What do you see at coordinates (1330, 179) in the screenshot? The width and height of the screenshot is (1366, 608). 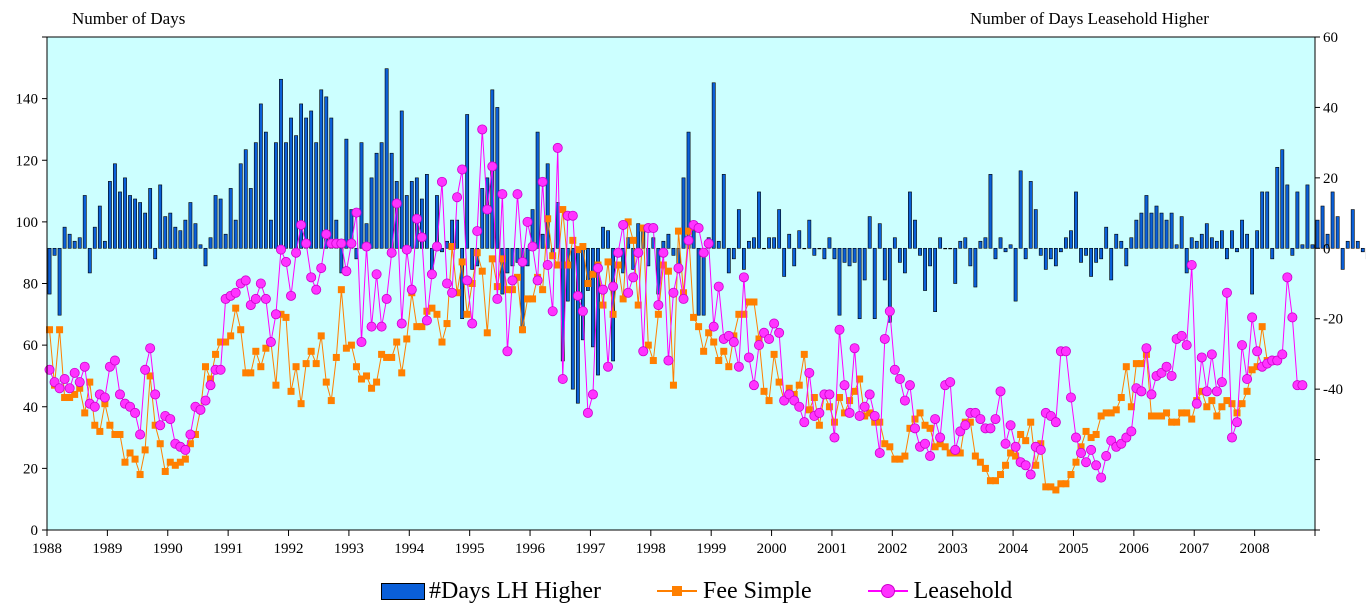 I see `right-tick-label: 20` at bounding box center [1330, 179].